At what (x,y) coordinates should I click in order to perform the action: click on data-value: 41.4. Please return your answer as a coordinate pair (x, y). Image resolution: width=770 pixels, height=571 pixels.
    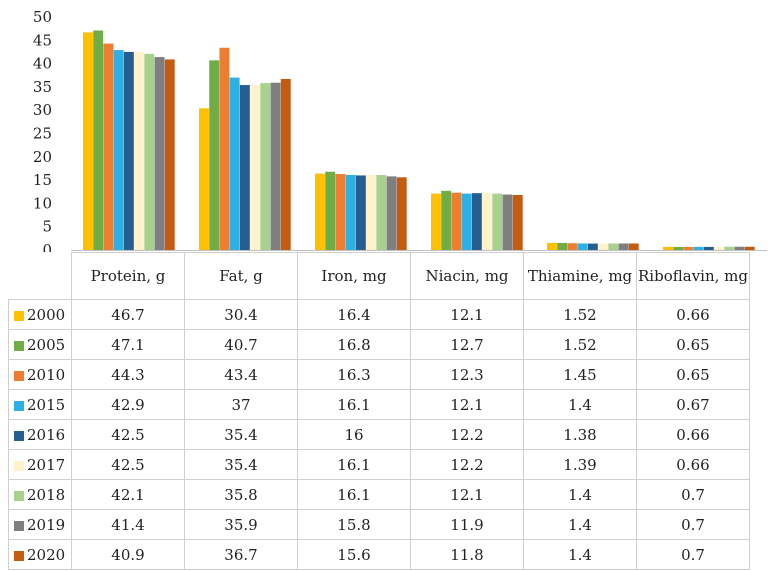
    Looking at the image, I should click on (128, 524).